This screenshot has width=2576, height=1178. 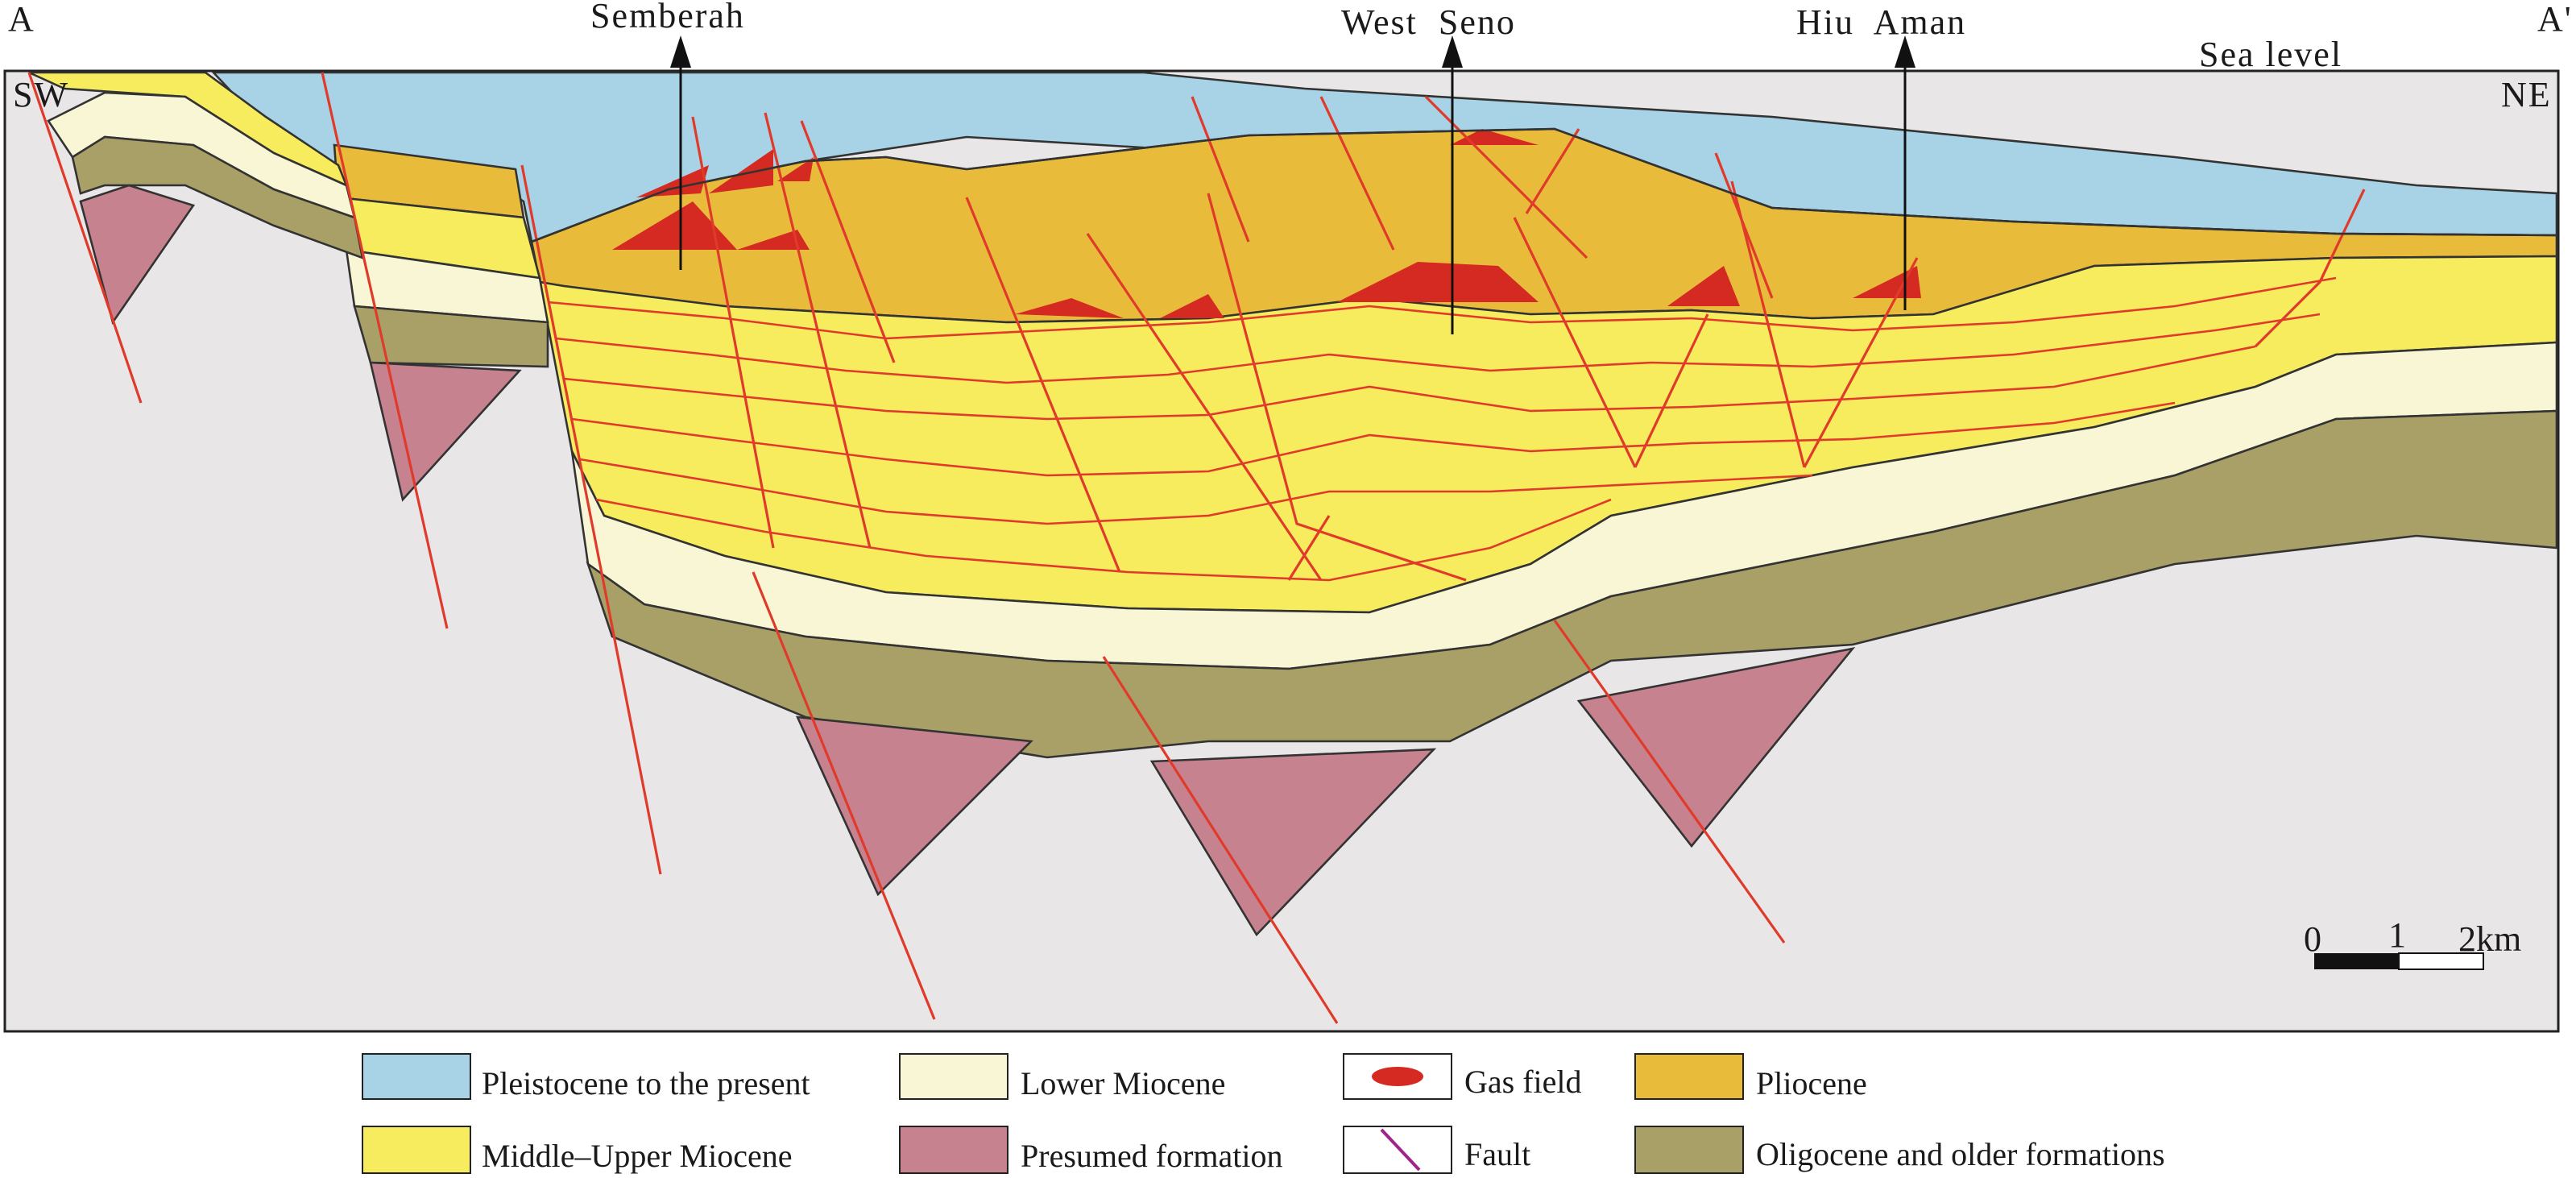 I want to click on scale-tick-2: 2km, so click(x=2489, y=939).